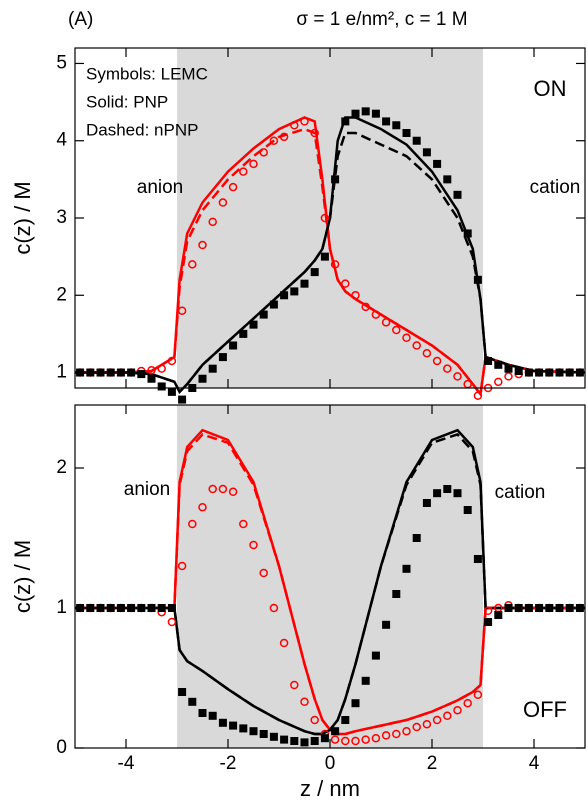  Describe the element at coordinates (381, 19) in the screenshot. I see `chart-title: σ = 1 e/nm², c = 1 M` at that location.